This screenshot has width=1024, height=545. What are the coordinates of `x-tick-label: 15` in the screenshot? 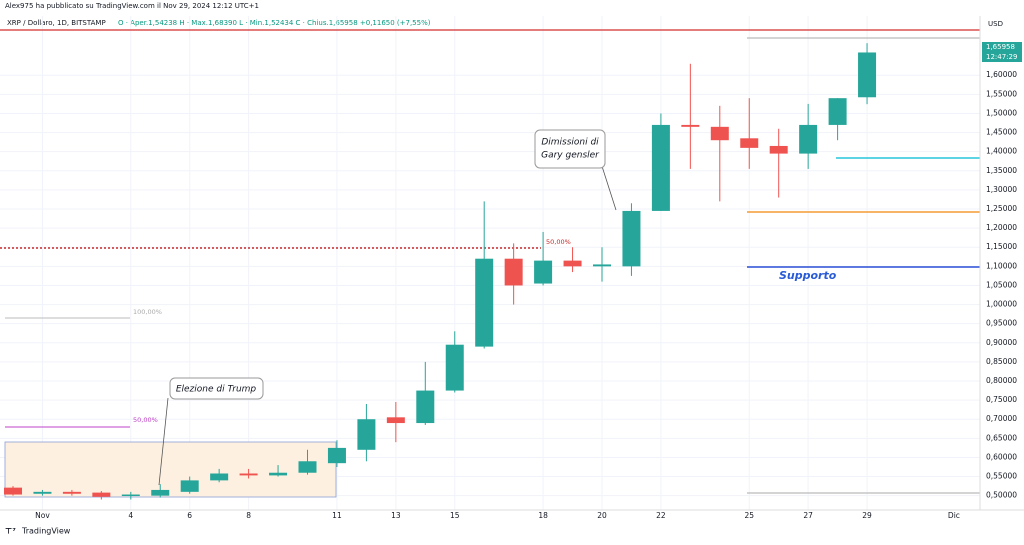 It's located at (455, 515).